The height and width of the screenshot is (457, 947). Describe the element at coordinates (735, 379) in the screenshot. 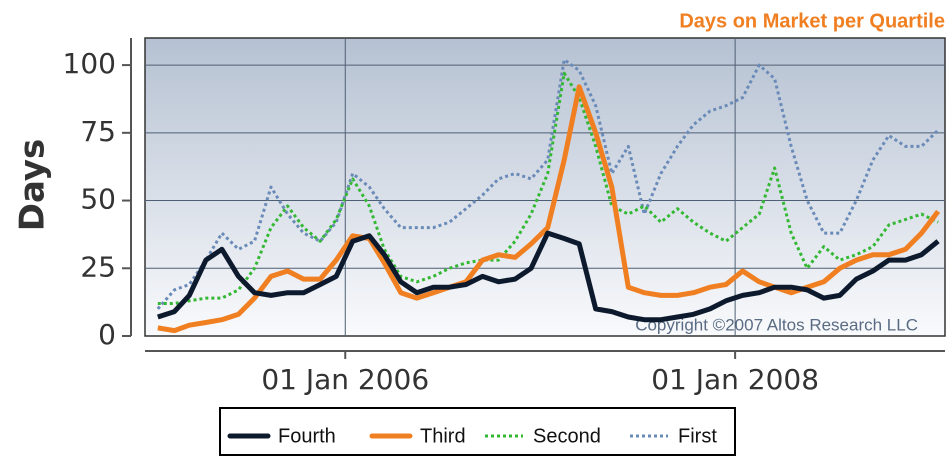

I see `x-tick-label: 01 Jan 2008` at that location.